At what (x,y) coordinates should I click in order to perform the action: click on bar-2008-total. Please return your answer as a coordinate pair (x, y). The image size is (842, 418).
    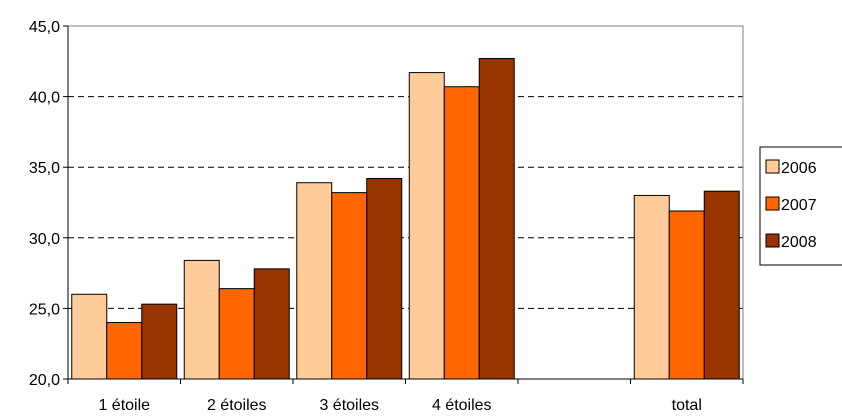
    Looking at the image, I should click on (721, 285).